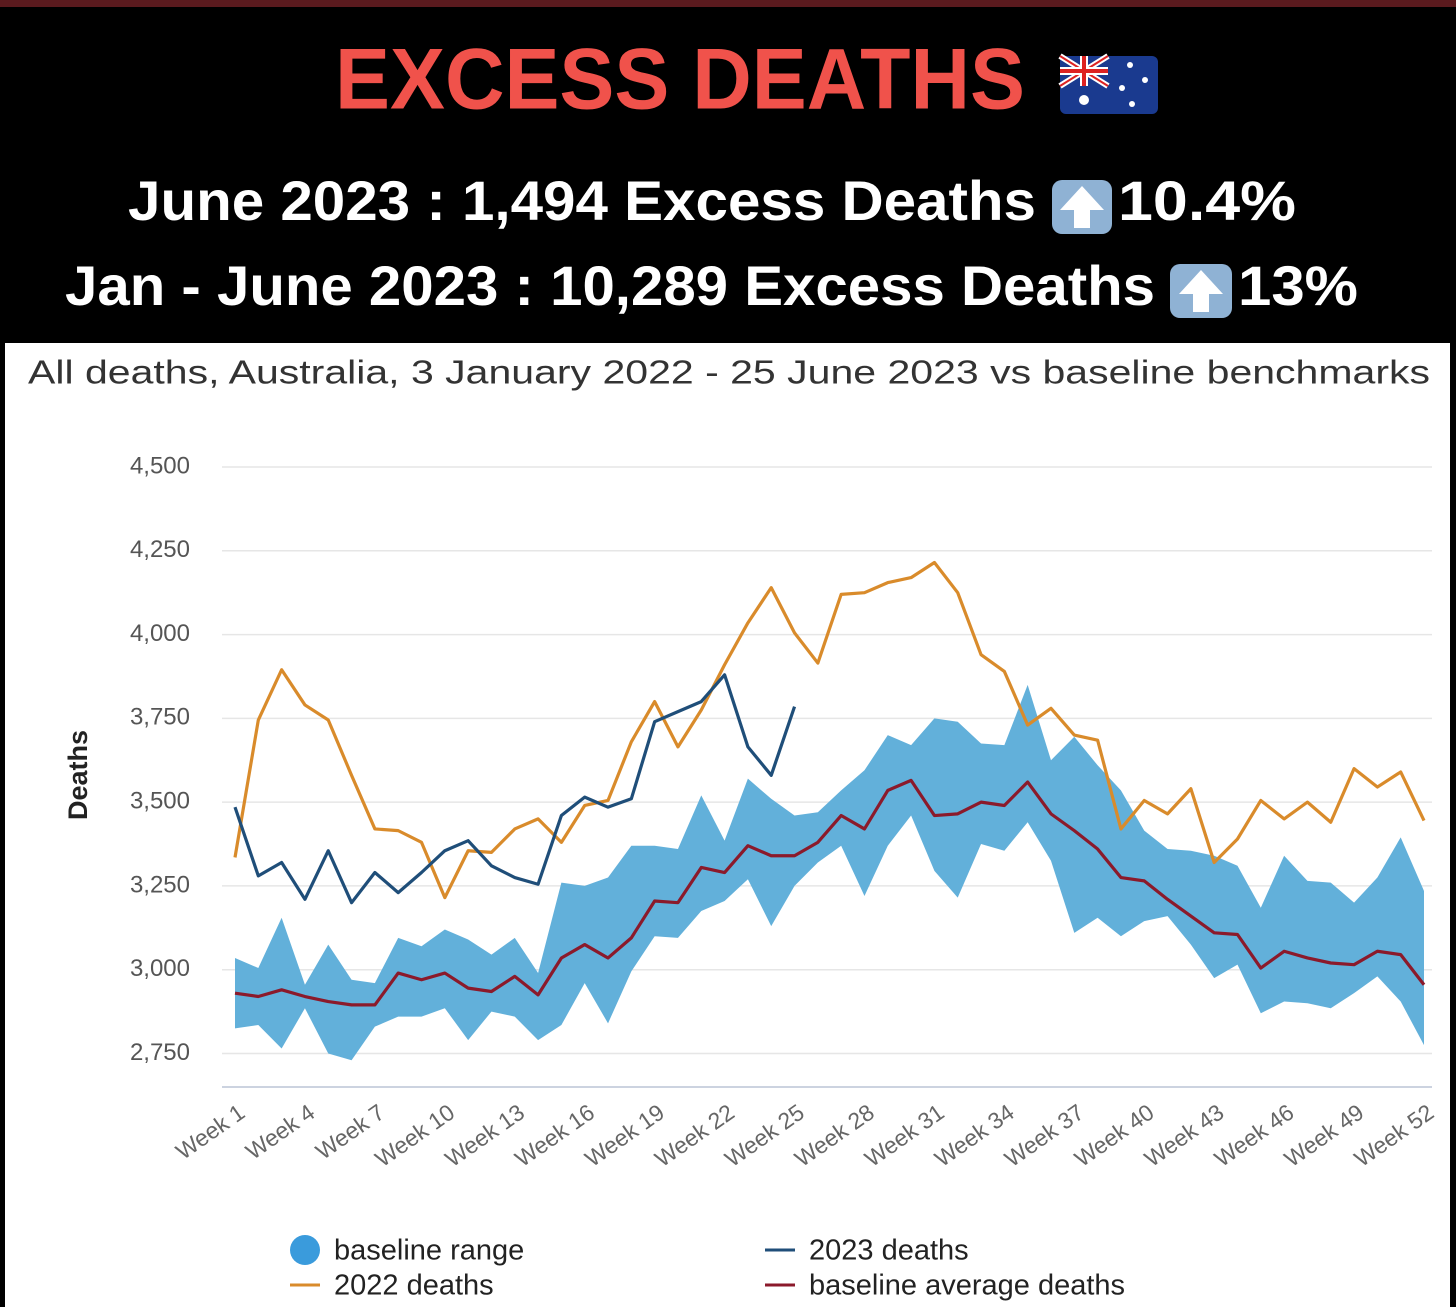 The width and height of the screenshot is (1456, 1307). What do you see at coordinates (160, 968) in the screenshot?
I see `y-tick-label: 3,000` at bounding box center [160, 968].